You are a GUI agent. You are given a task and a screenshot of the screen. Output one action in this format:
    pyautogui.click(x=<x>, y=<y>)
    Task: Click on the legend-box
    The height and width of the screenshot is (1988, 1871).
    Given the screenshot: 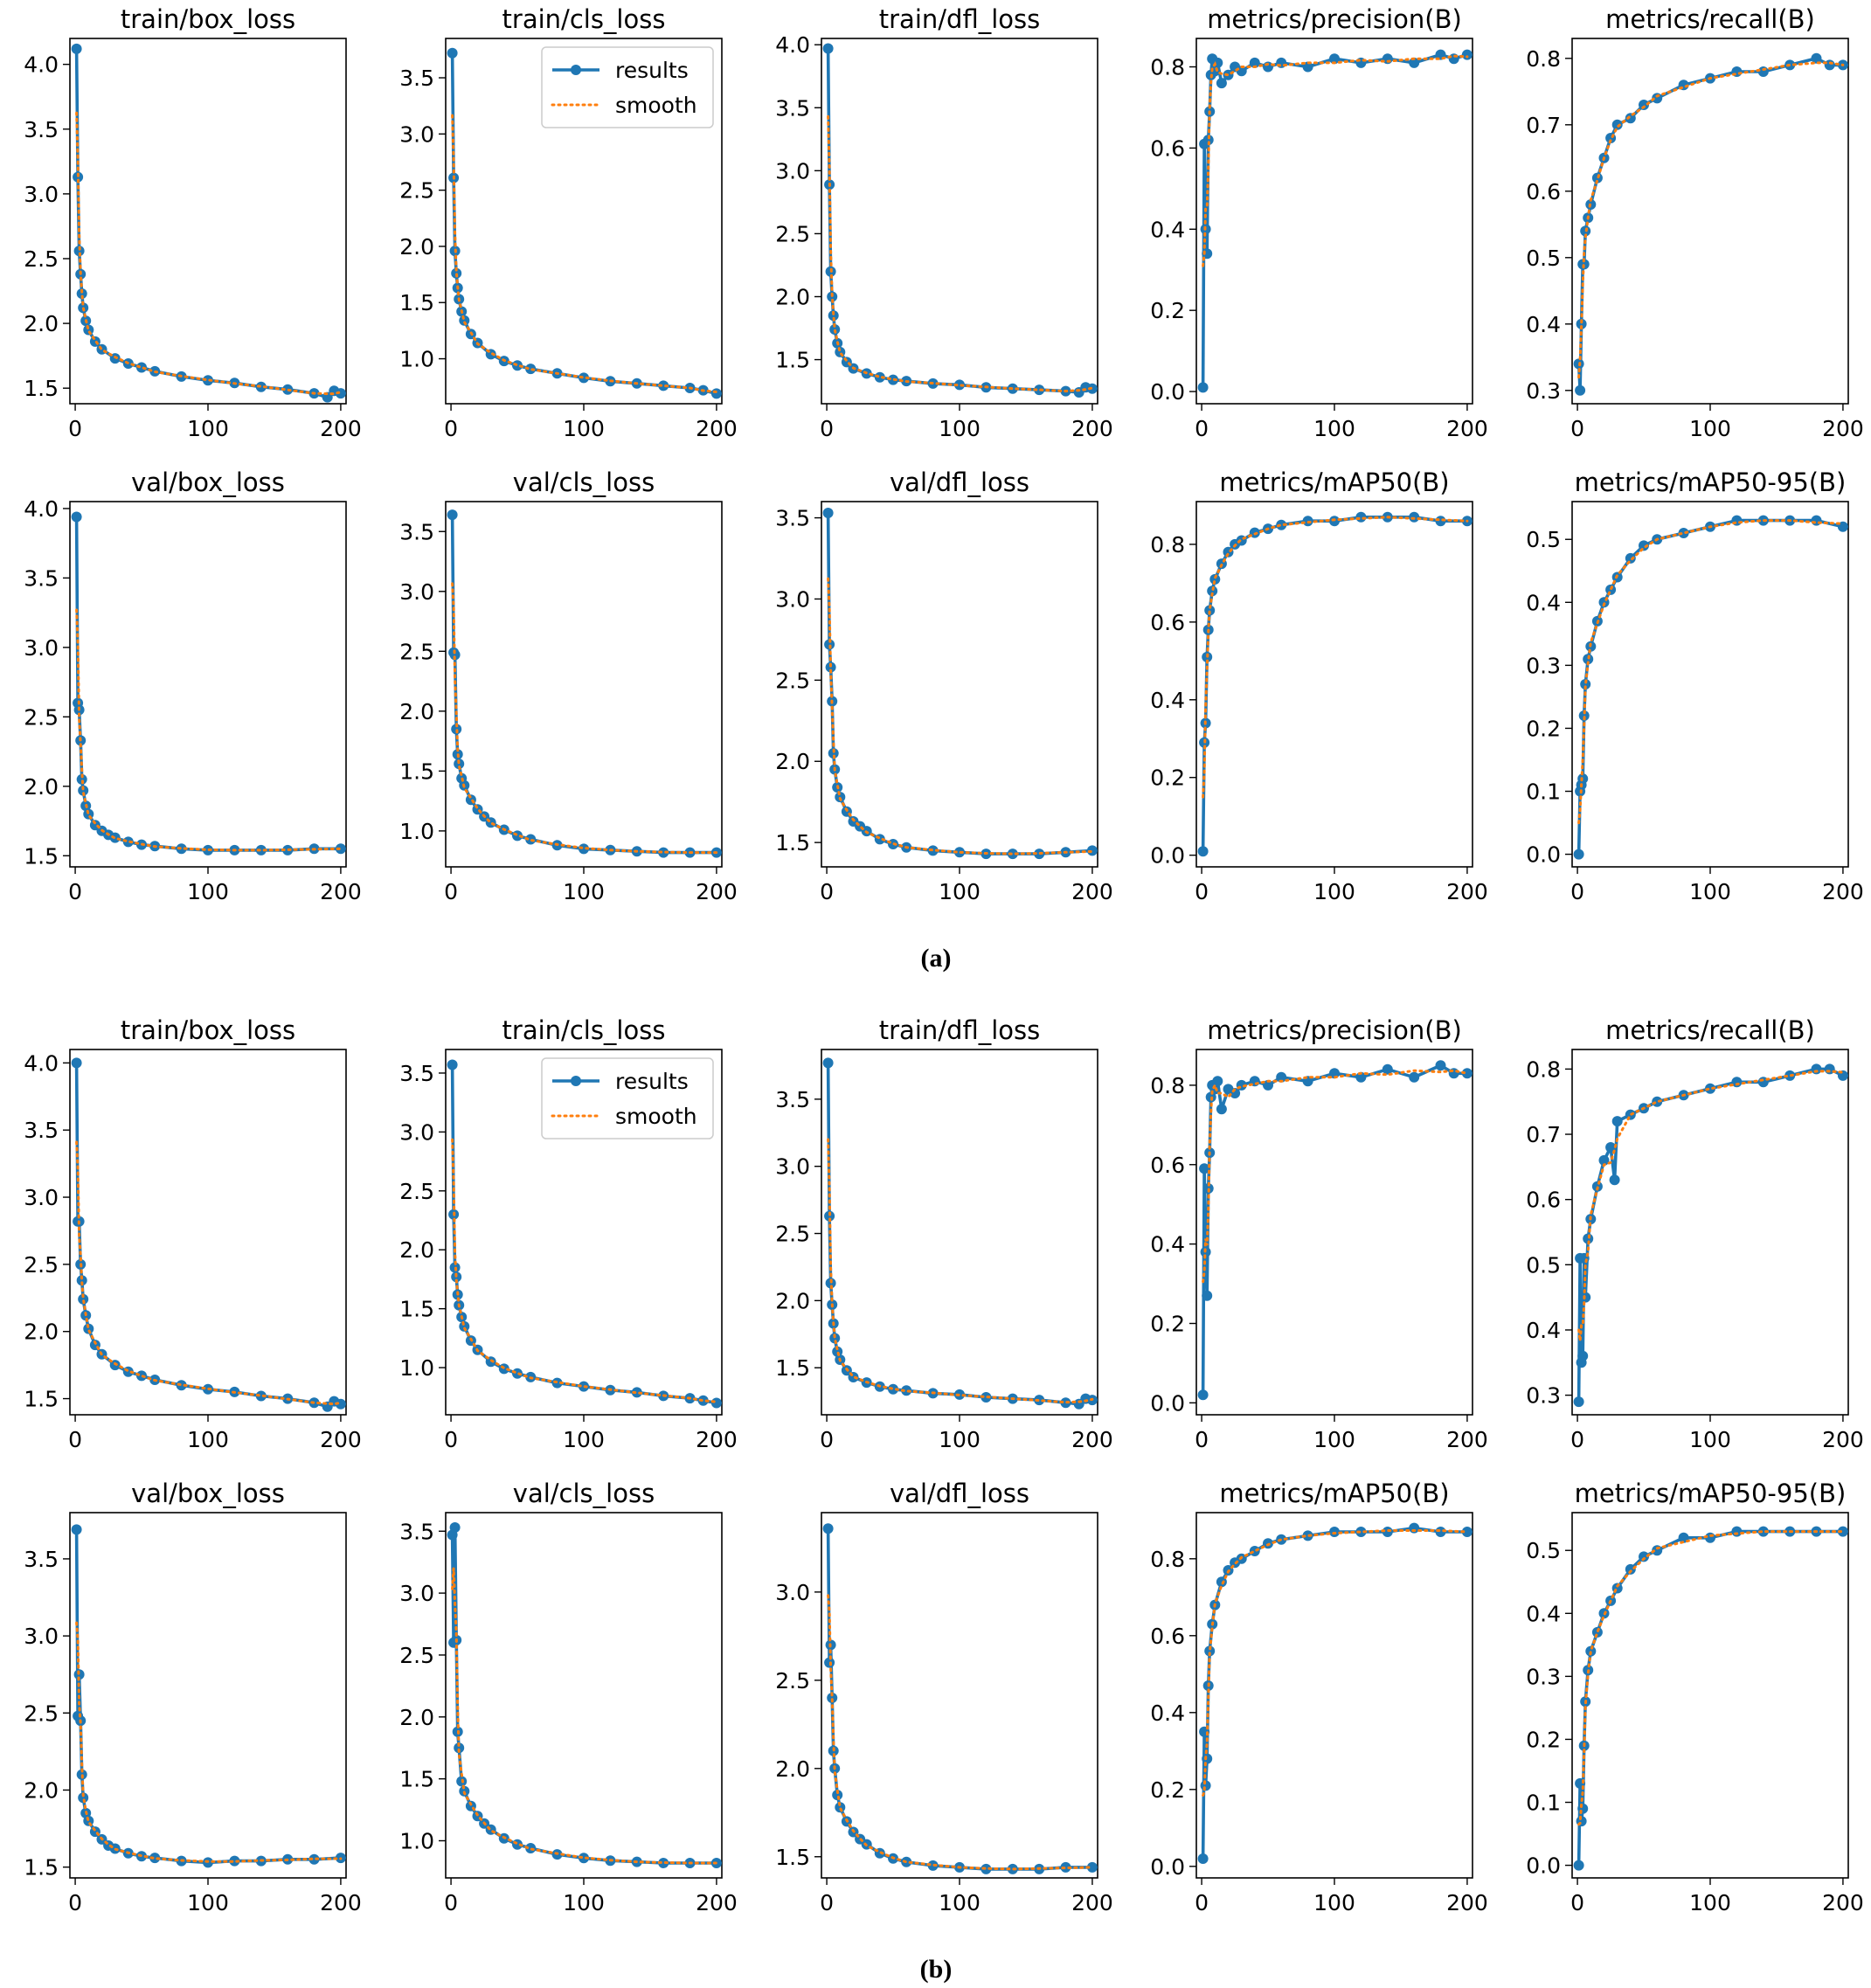 What is the action you would take?
    pyautogui.click(x=627, y=1098)
    